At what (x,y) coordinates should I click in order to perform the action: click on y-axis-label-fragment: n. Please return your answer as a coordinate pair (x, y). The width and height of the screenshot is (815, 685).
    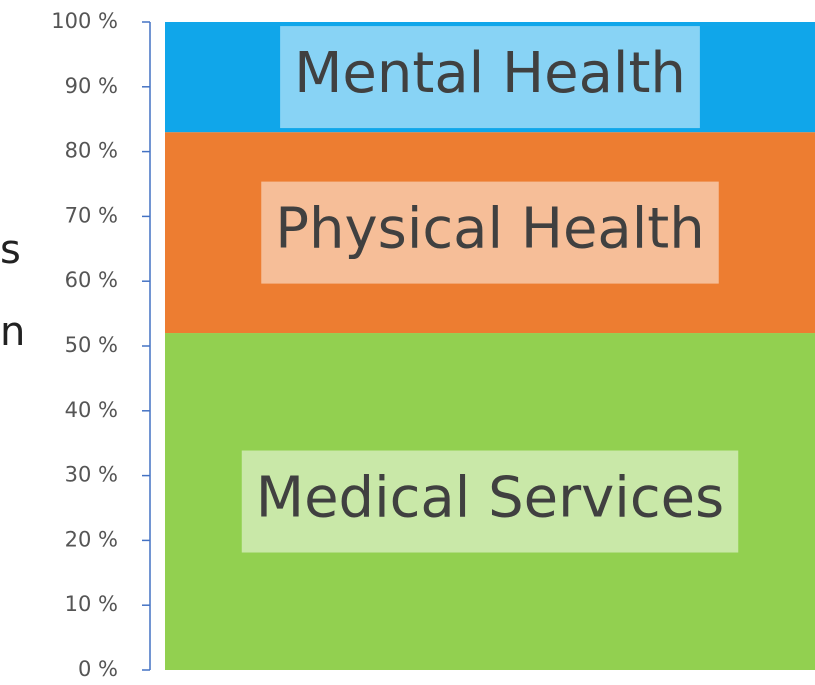
    Looking at the image, I should click on (12, 332).